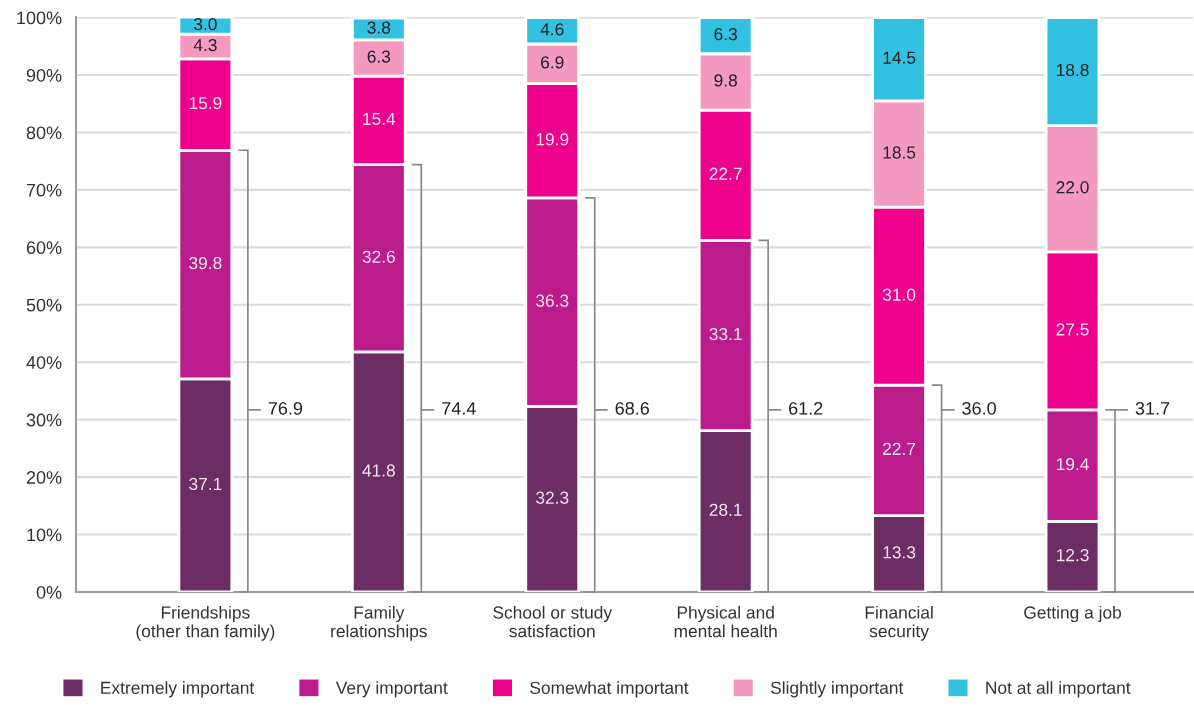  What do you see at coordinates (632, 408) in the screenshot?
I see `annotation: 68.6` at bounding box center [632, 408].